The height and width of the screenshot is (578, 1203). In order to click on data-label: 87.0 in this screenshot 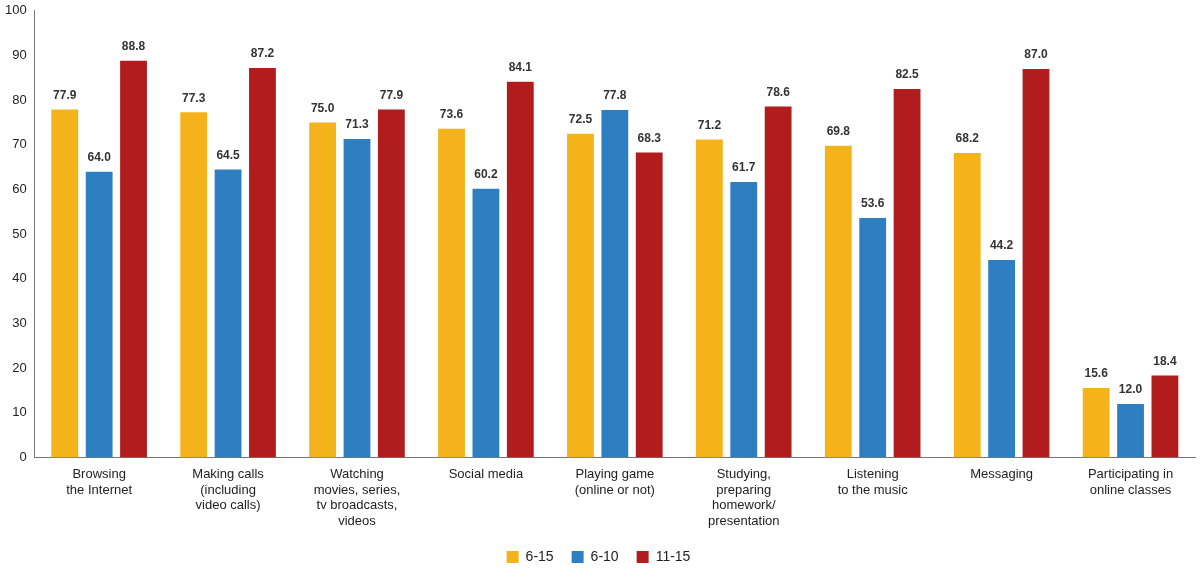, I will do `click(1036, 54)`.